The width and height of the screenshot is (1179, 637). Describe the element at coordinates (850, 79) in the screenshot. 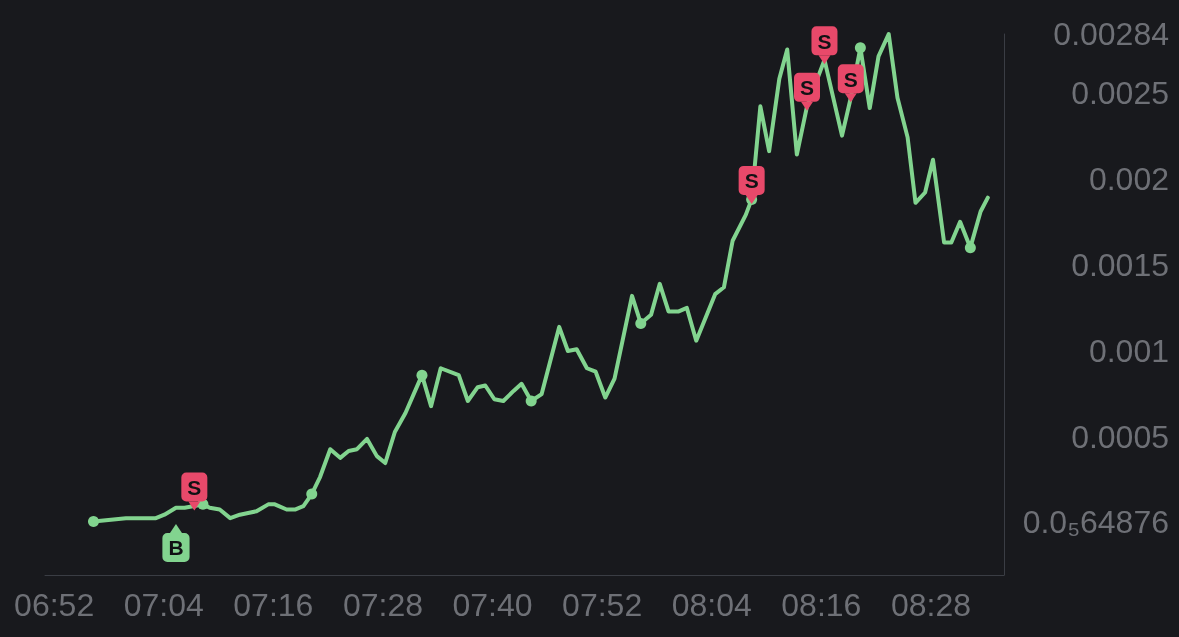

I see `legend-label: S` at that location.